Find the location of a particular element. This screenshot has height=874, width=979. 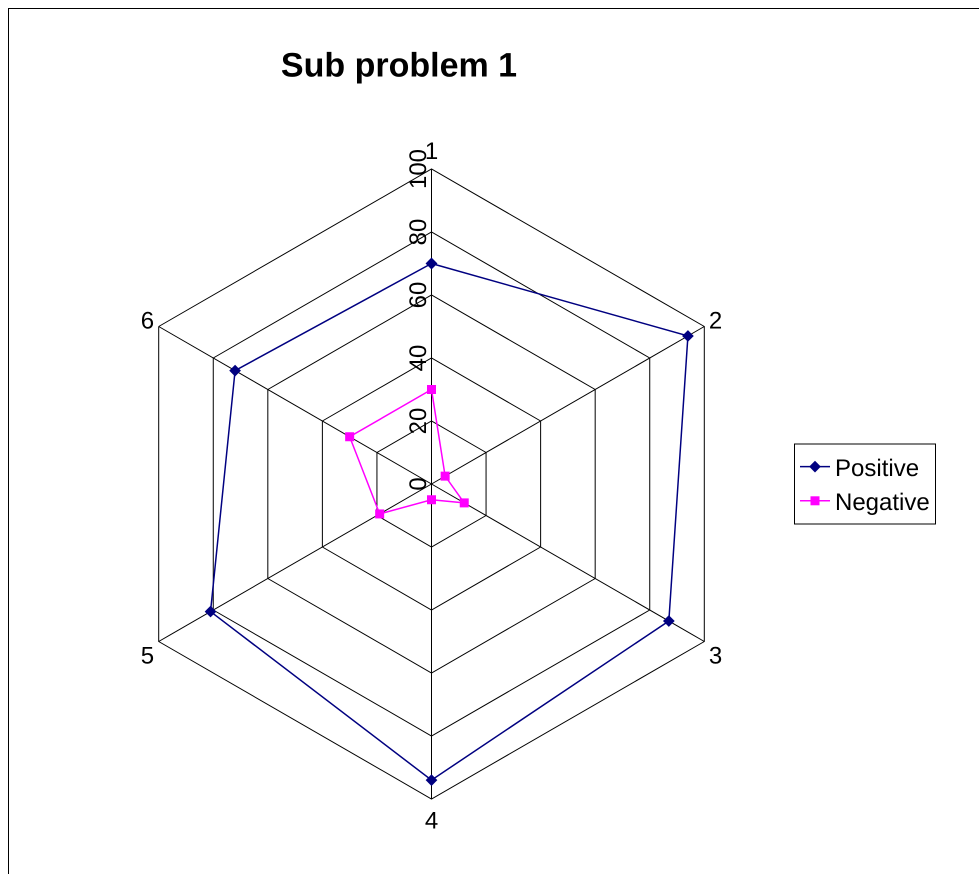

y-tick-label: 40 is located at coordinates (418, 358).